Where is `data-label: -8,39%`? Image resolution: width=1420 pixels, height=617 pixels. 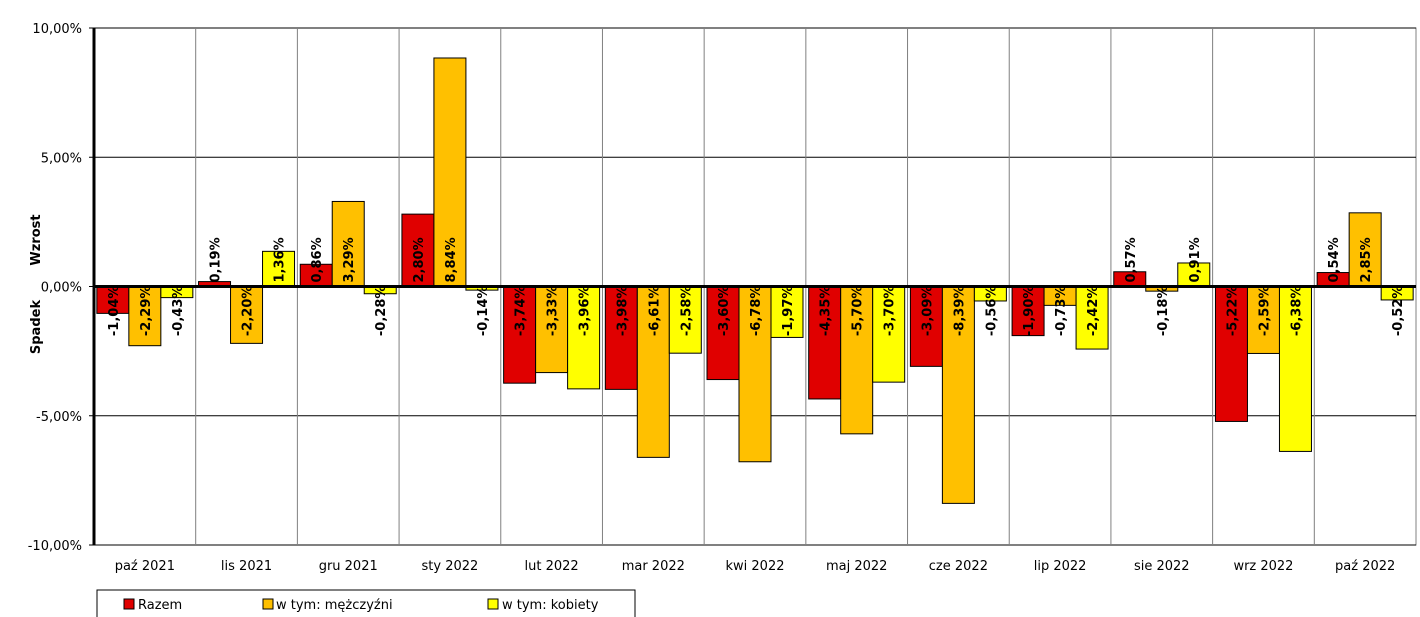
data-label: -8,39% is located at coordinates (959, 311).